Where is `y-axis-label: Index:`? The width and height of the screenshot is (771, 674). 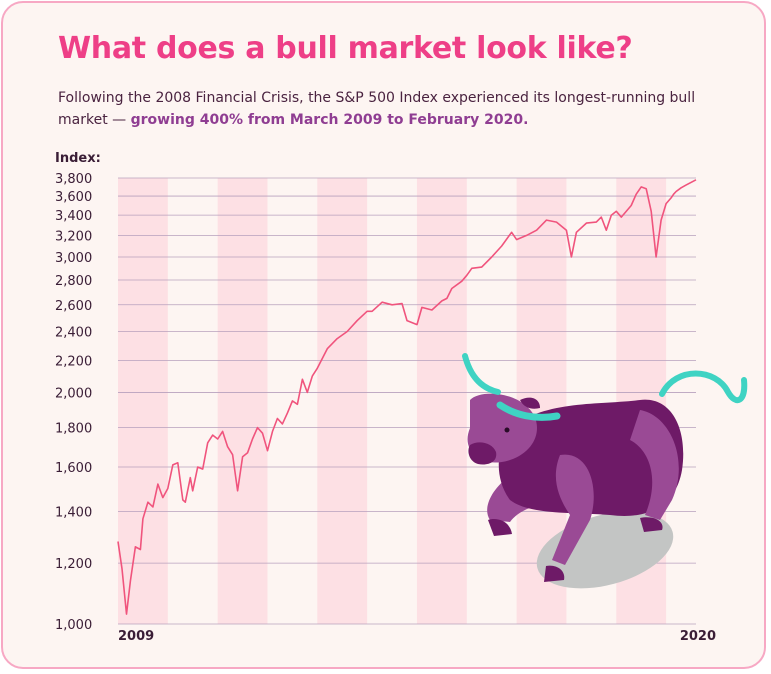 y-axis-label: Index: is located at coordinates (78, 158).